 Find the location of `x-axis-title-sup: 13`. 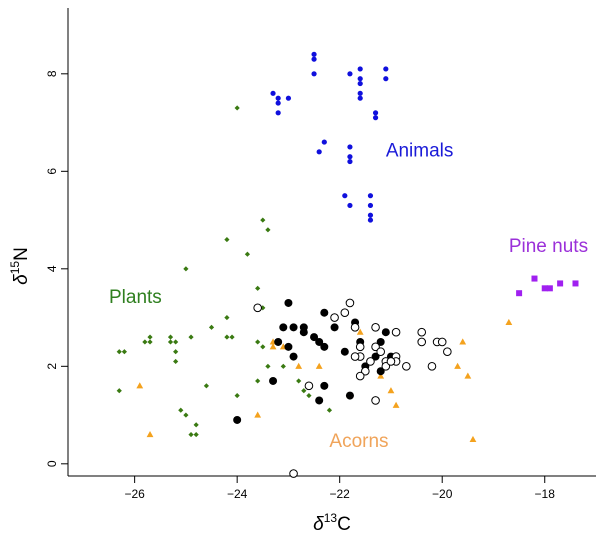

x-axis-title-sup: 13 is located at coordinates (331, 518).